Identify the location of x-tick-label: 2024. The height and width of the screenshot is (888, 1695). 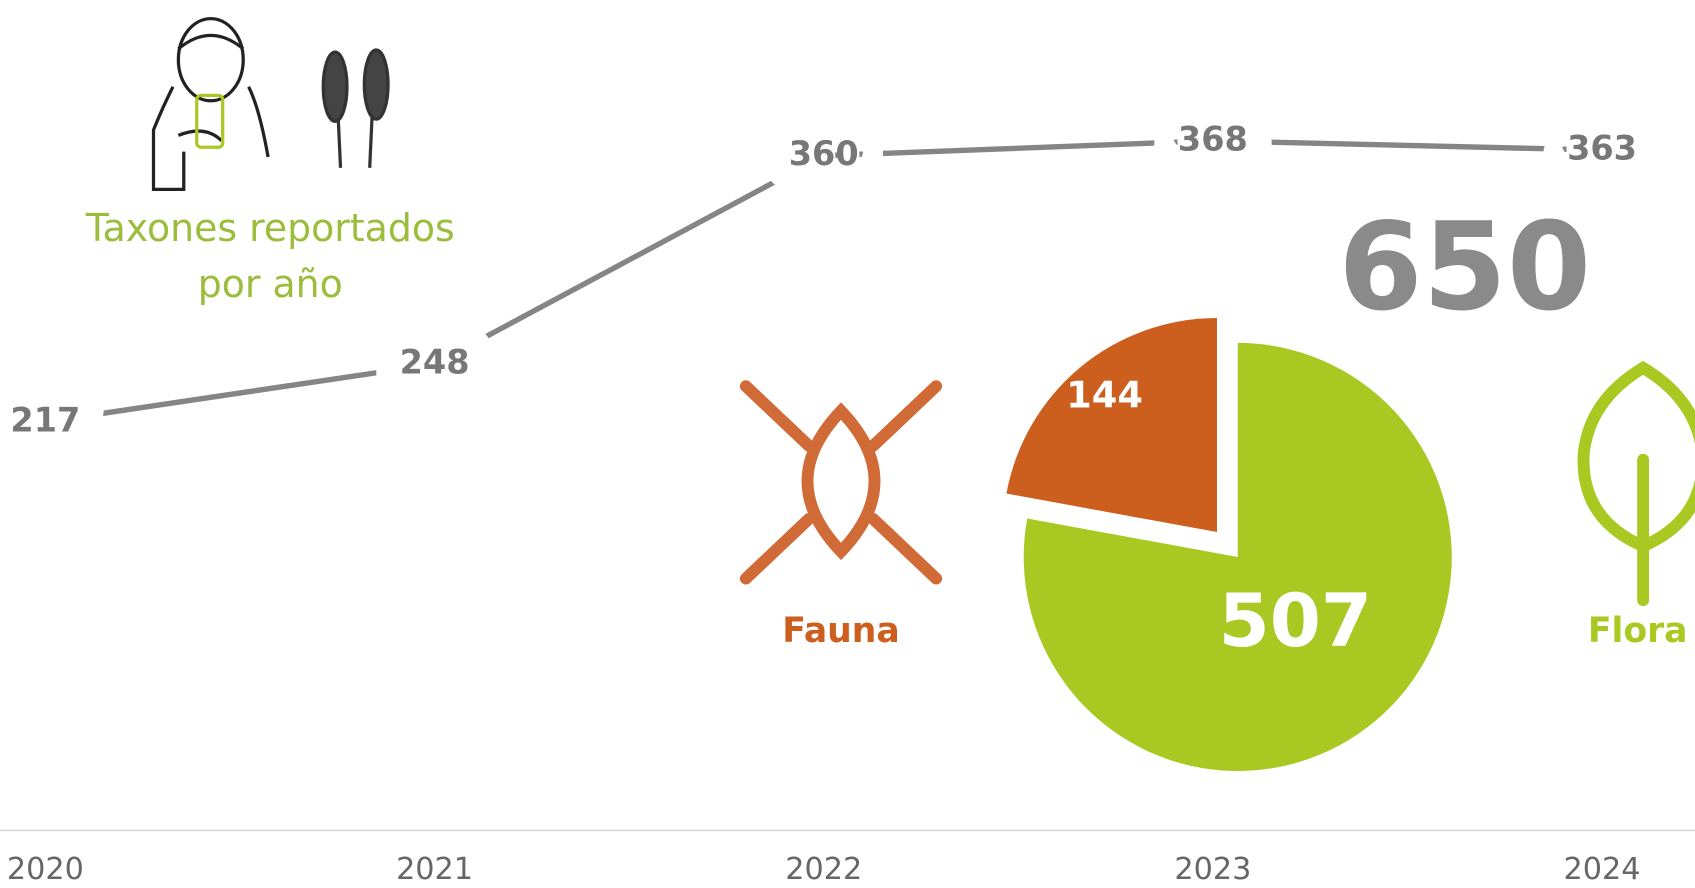
(1602, 869).